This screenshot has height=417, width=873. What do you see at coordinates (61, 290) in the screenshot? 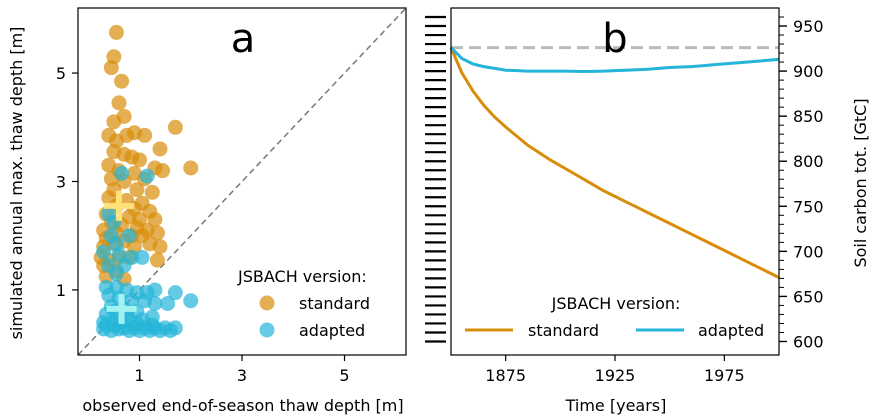
I see `y-tick-label: 1` at bounding box center [61, 290].